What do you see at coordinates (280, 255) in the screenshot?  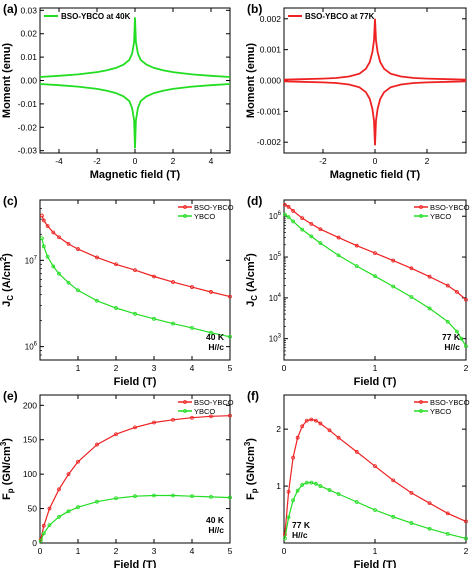 I see `y-tick-exponent: 5` at bounding box center [280, 255].